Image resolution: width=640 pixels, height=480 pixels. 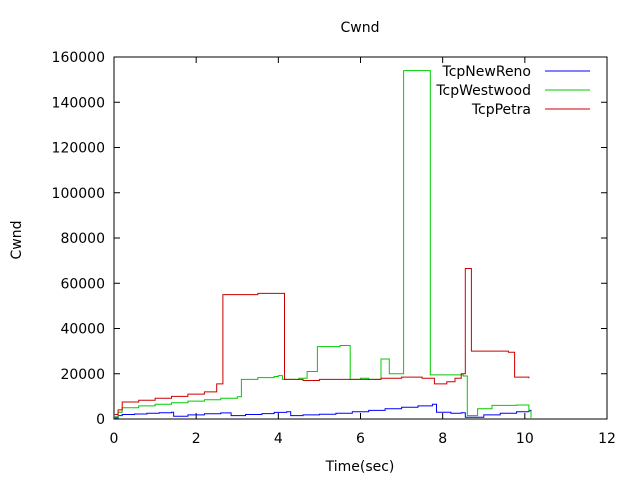 I want to click on x-axis-label: Time(sec), so click(x=360, y=467).